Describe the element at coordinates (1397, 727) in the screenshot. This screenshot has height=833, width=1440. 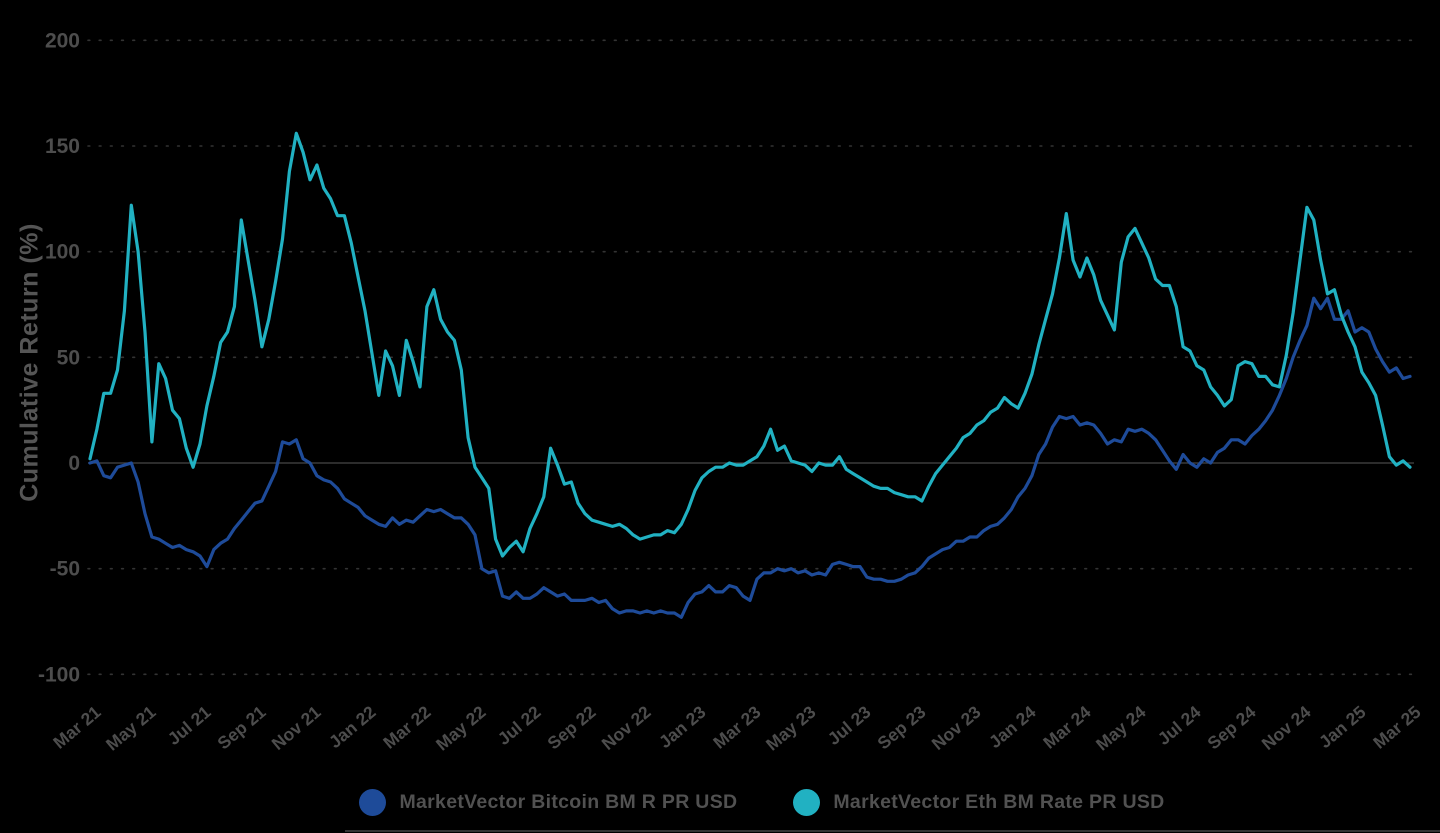
I see `x-tick-label: Mar 25` at that location.